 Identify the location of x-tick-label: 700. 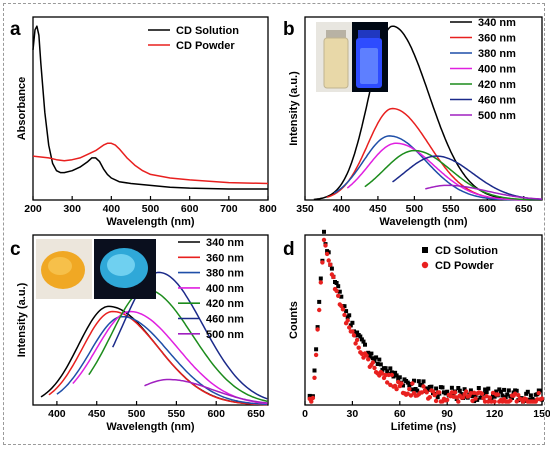
(229, 209).